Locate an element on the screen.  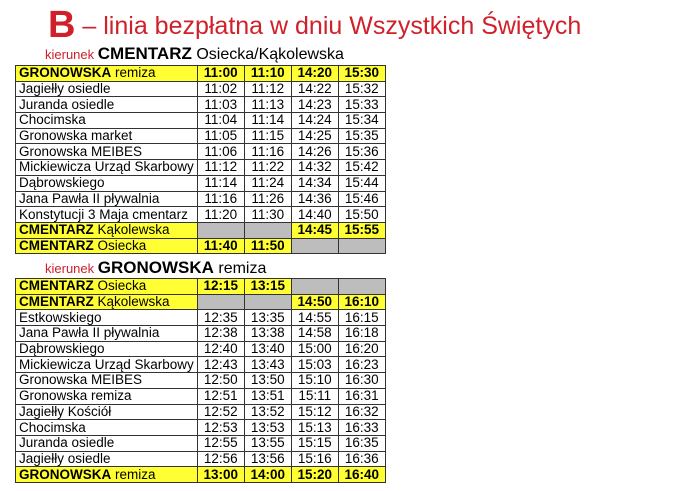
departure-time: 12:35 is located at coordinates (220, 318).